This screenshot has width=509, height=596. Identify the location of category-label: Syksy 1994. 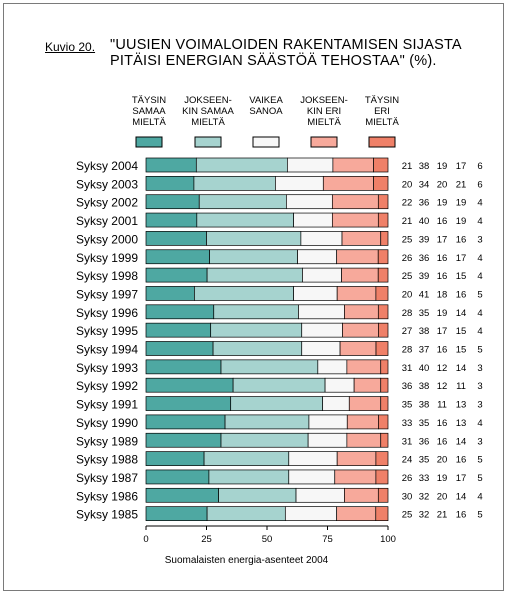
(107, 350).